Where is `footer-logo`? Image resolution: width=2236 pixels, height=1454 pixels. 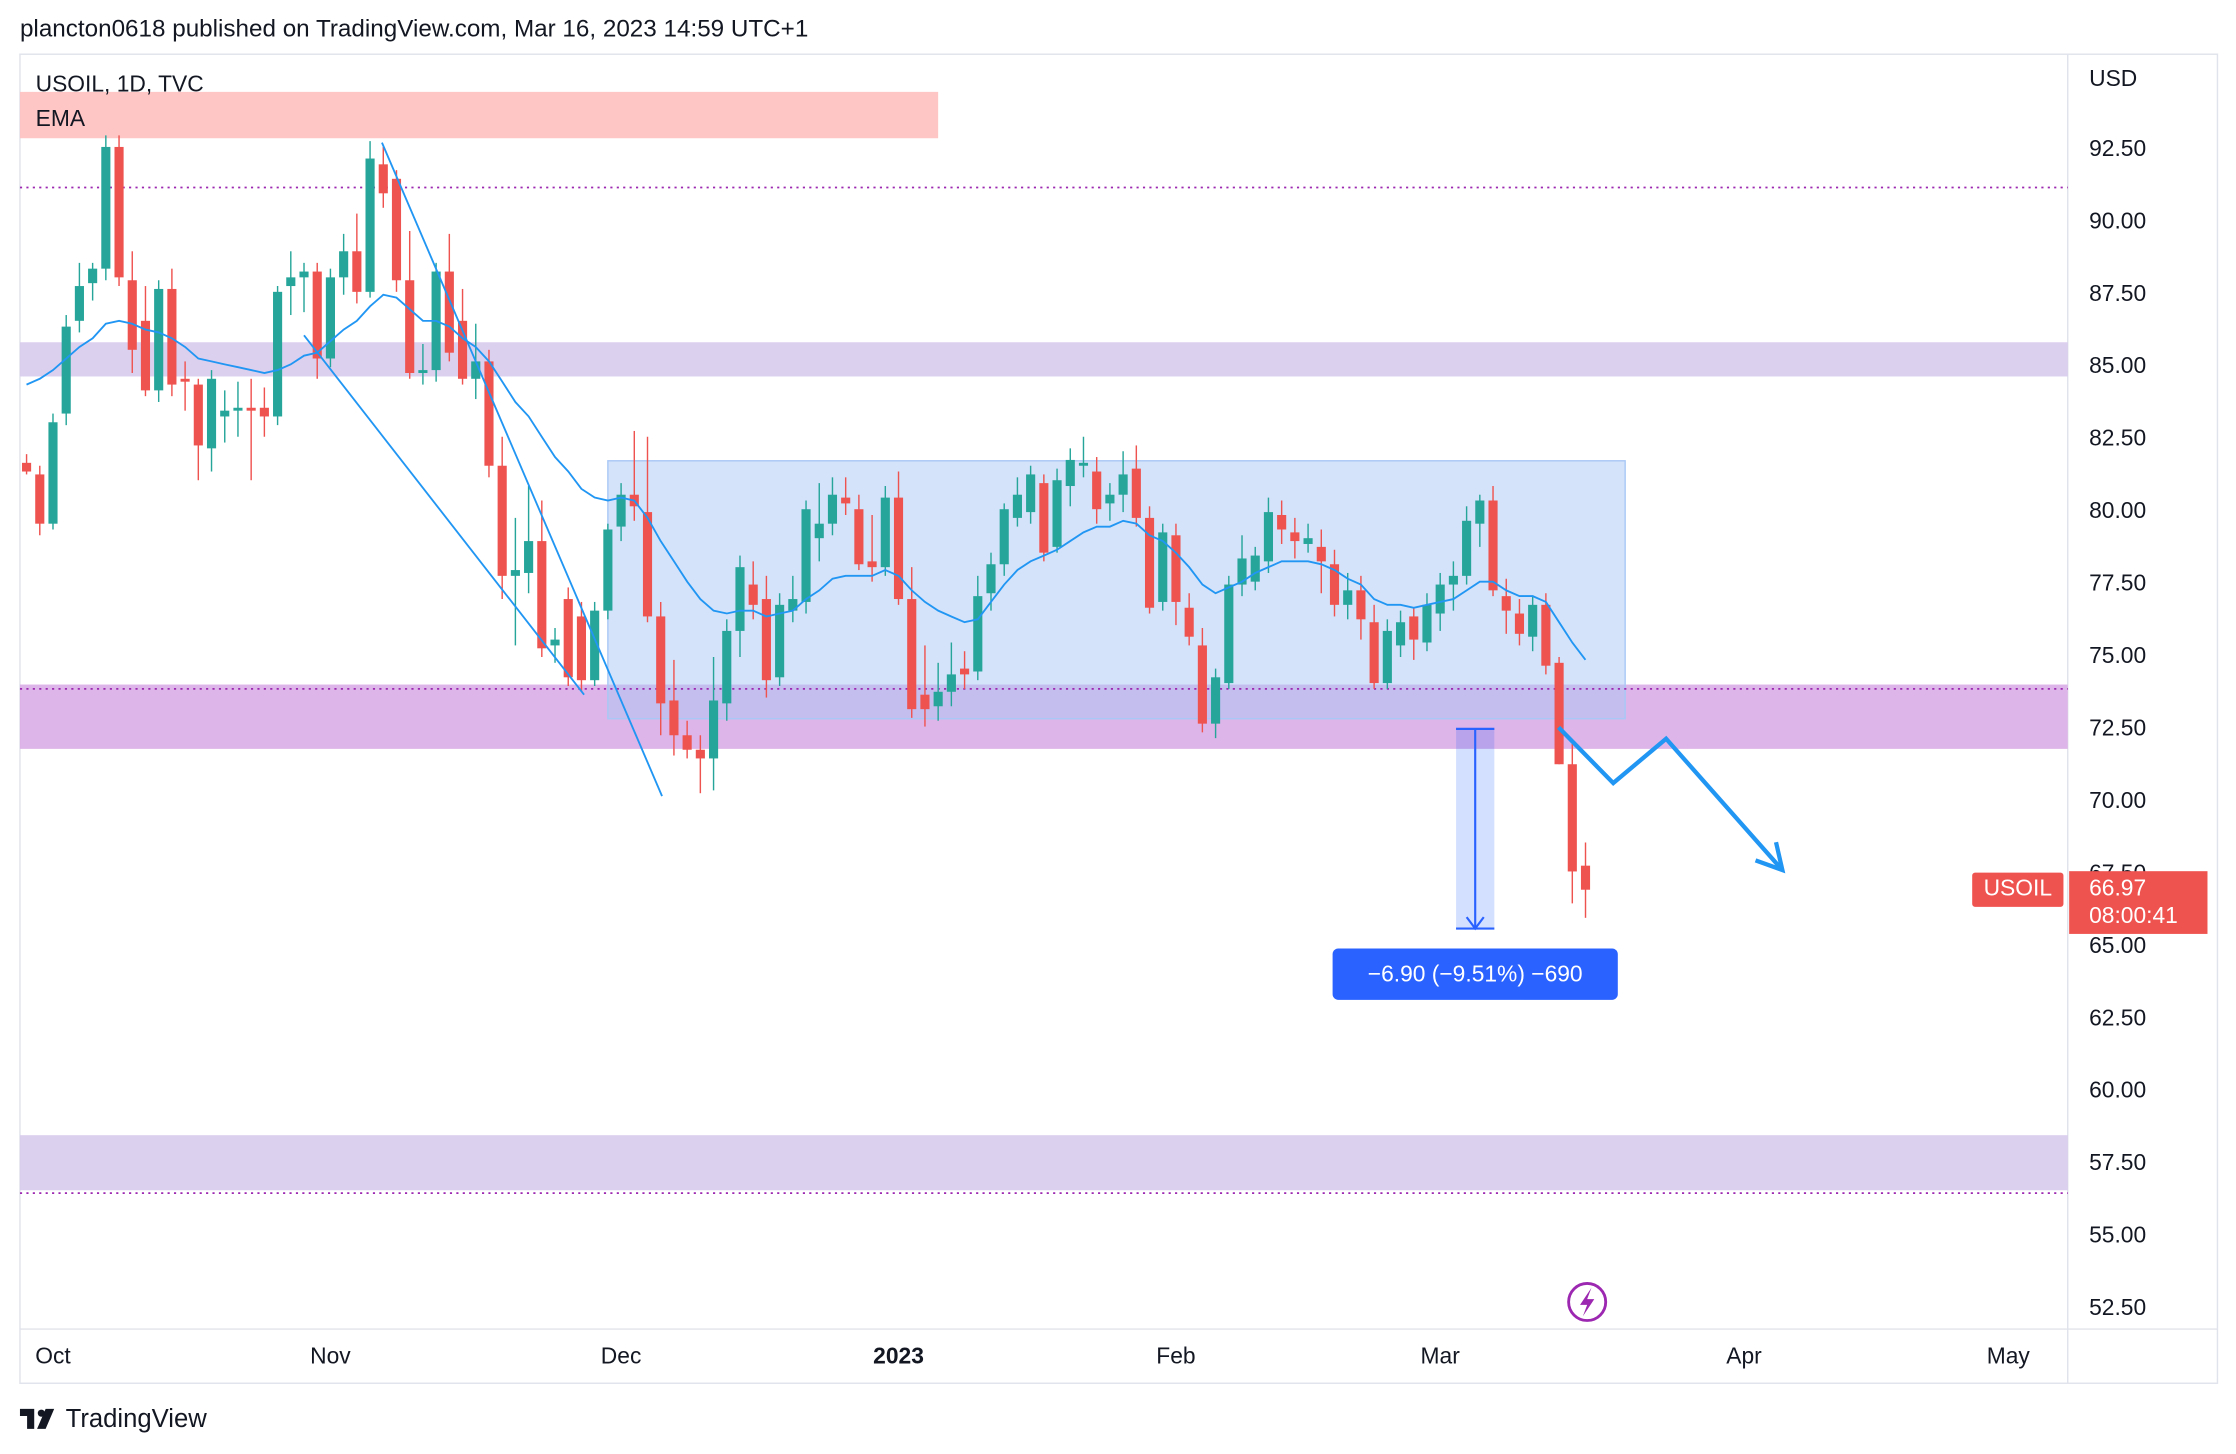
footer-logo is located at coordinates (37, 1418).